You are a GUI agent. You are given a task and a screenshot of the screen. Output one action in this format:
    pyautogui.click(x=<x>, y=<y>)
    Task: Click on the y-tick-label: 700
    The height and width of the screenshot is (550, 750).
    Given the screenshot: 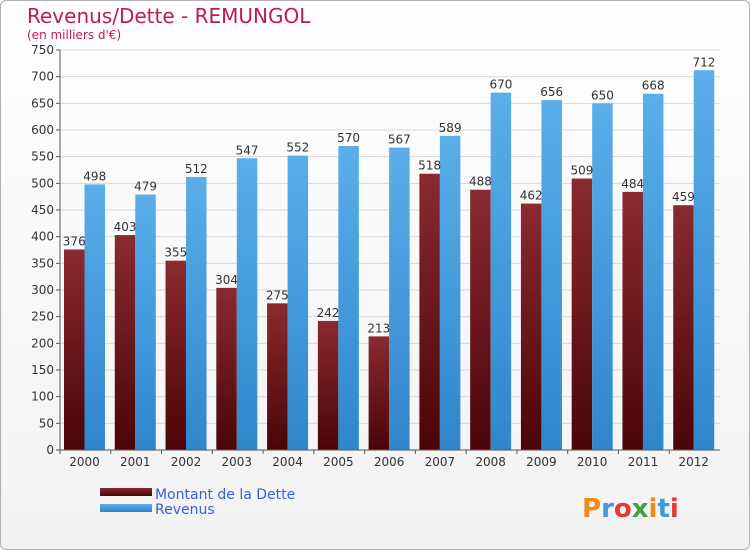 What is the action you would take?
    pyautogui.click(x=42, y=77)
    